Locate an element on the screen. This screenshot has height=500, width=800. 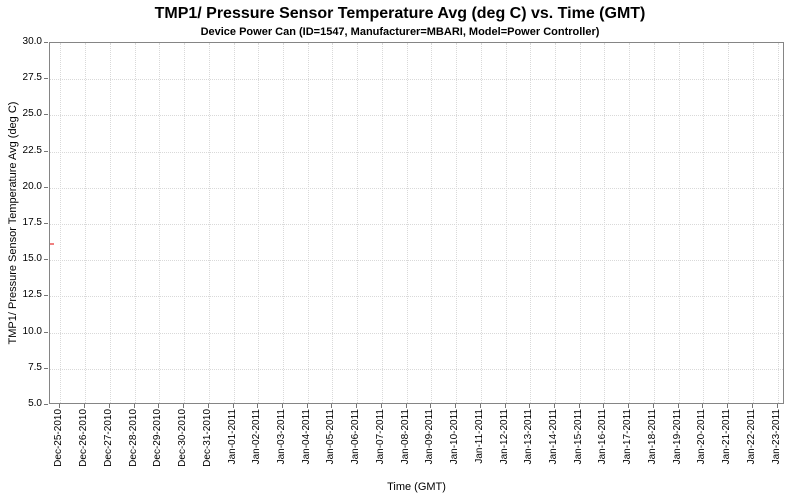
y-tick-label: 27.5 is located at coordinates (32, 77).